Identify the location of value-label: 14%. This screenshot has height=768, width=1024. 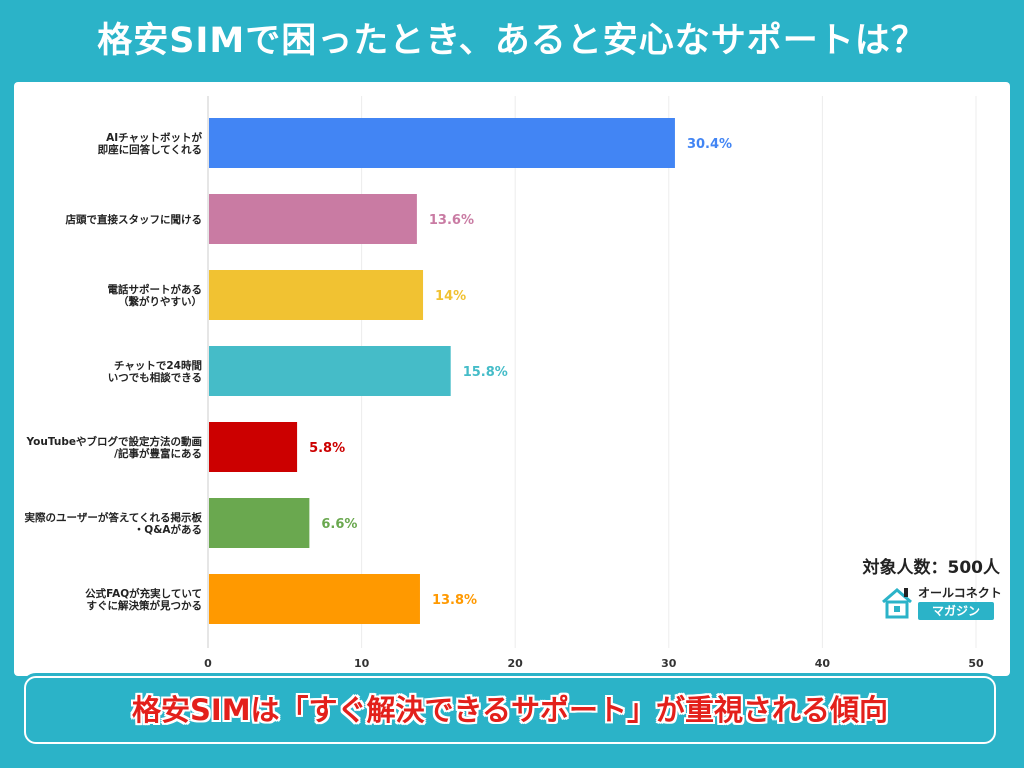
(450, 296).